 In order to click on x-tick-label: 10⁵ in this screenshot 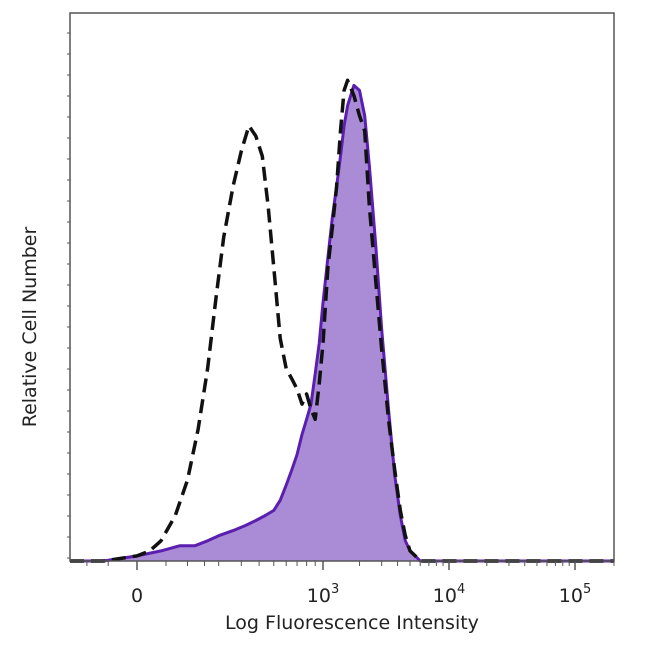, I will do `click(575, 594)`.